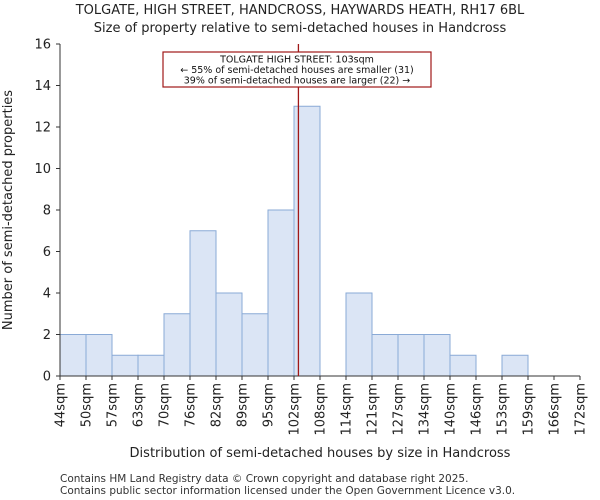 The image size is (600, 500). Describe the element at coordinates (269, 405) in the screenshot. I see `x-tick-label-95sqm: 95sqm` at that location.